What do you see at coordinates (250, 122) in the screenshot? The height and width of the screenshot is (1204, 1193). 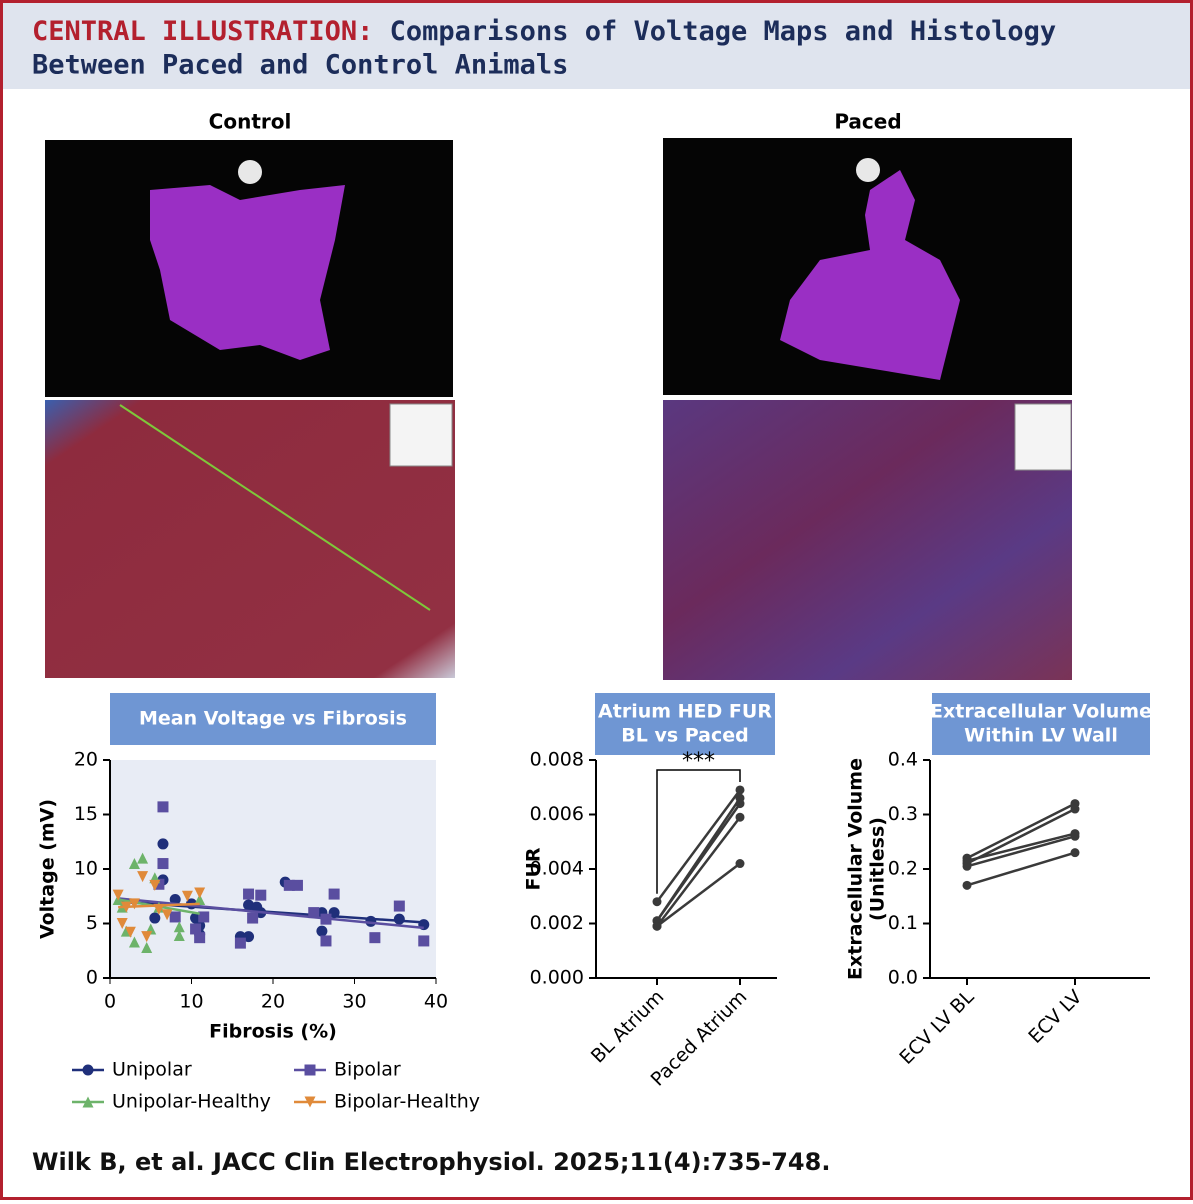 I see `panel-label: Control` at bounding box center [250, 122].